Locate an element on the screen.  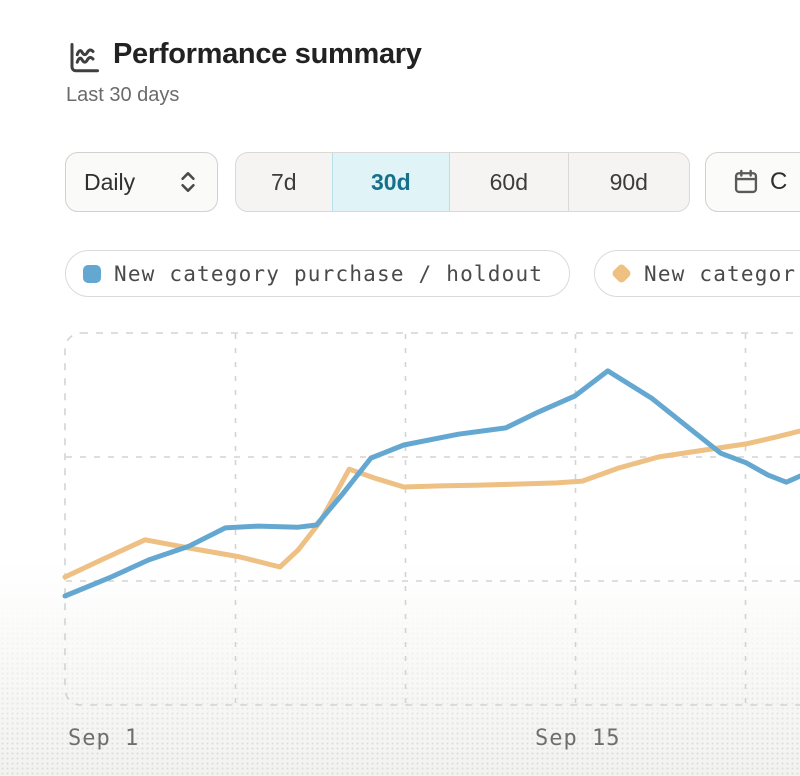
legend-swatch-square is located at coordinates (92, 273).